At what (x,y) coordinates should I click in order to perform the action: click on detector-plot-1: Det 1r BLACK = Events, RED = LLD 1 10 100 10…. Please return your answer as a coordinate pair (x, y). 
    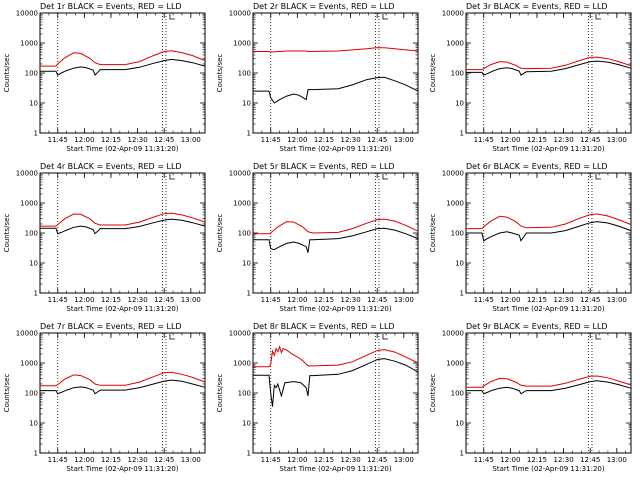
    Looking at the image, I should click on (104, 77).